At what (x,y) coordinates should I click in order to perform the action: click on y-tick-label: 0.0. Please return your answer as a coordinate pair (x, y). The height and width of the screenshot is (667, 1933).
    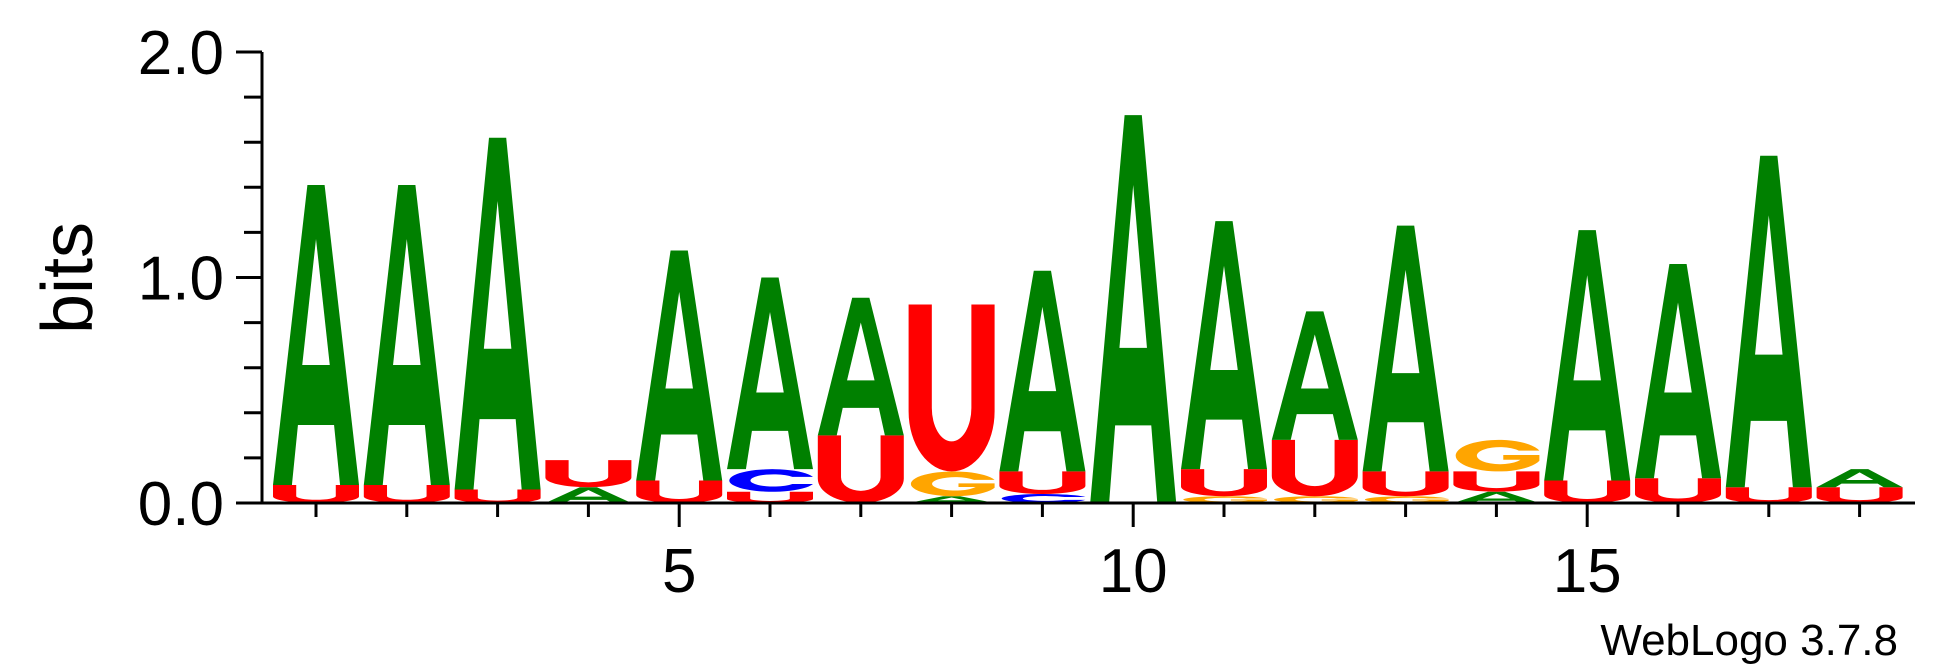
    Looking at the image, I should click on (181, 504).